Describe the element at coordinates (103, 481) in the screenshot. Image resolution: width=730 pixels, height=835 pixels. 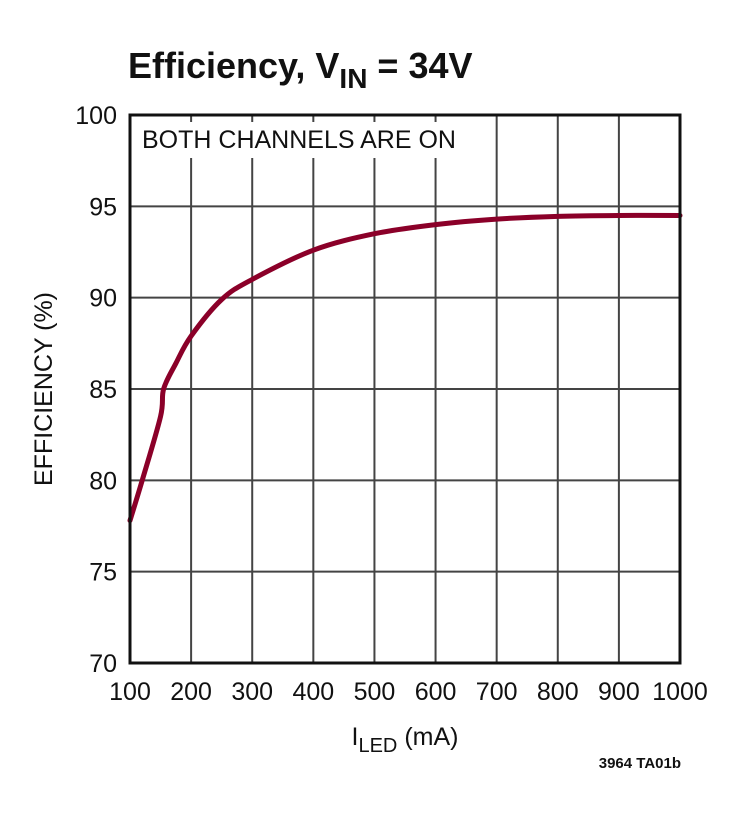
I see `y-tick-label: 80` at that location.